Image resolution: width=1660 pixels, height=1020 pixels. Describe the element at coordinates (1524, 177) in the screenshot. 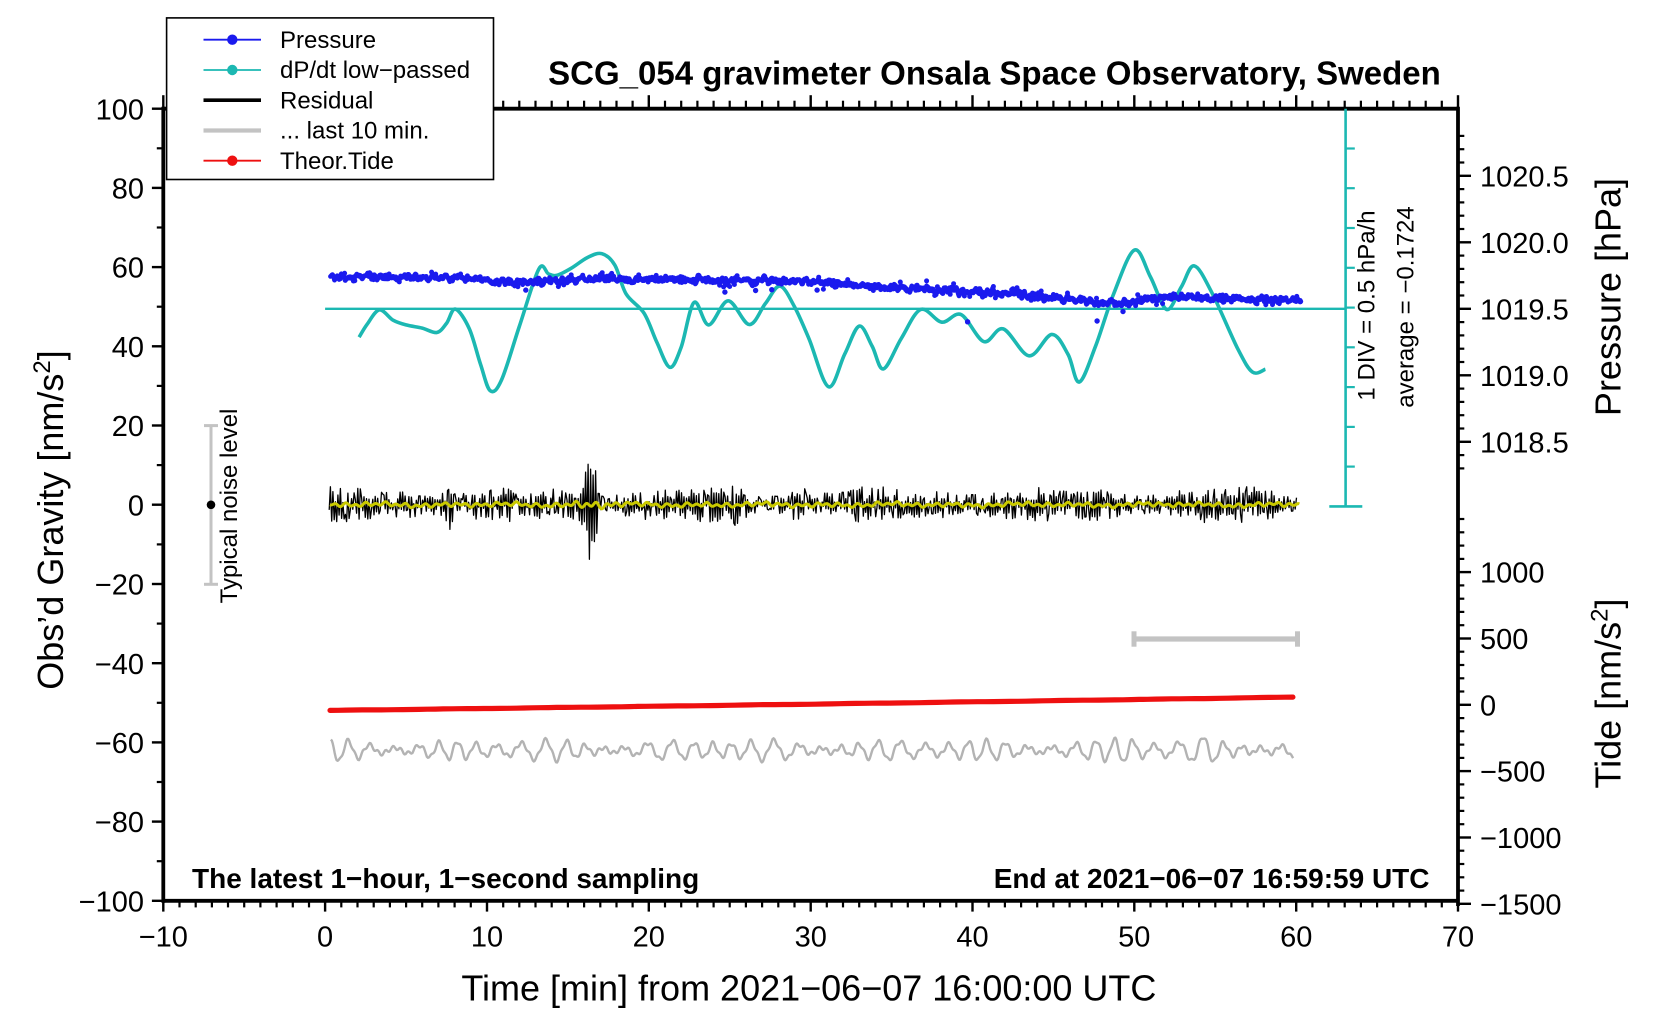

I see `svg-text: 1020.5` at that location.